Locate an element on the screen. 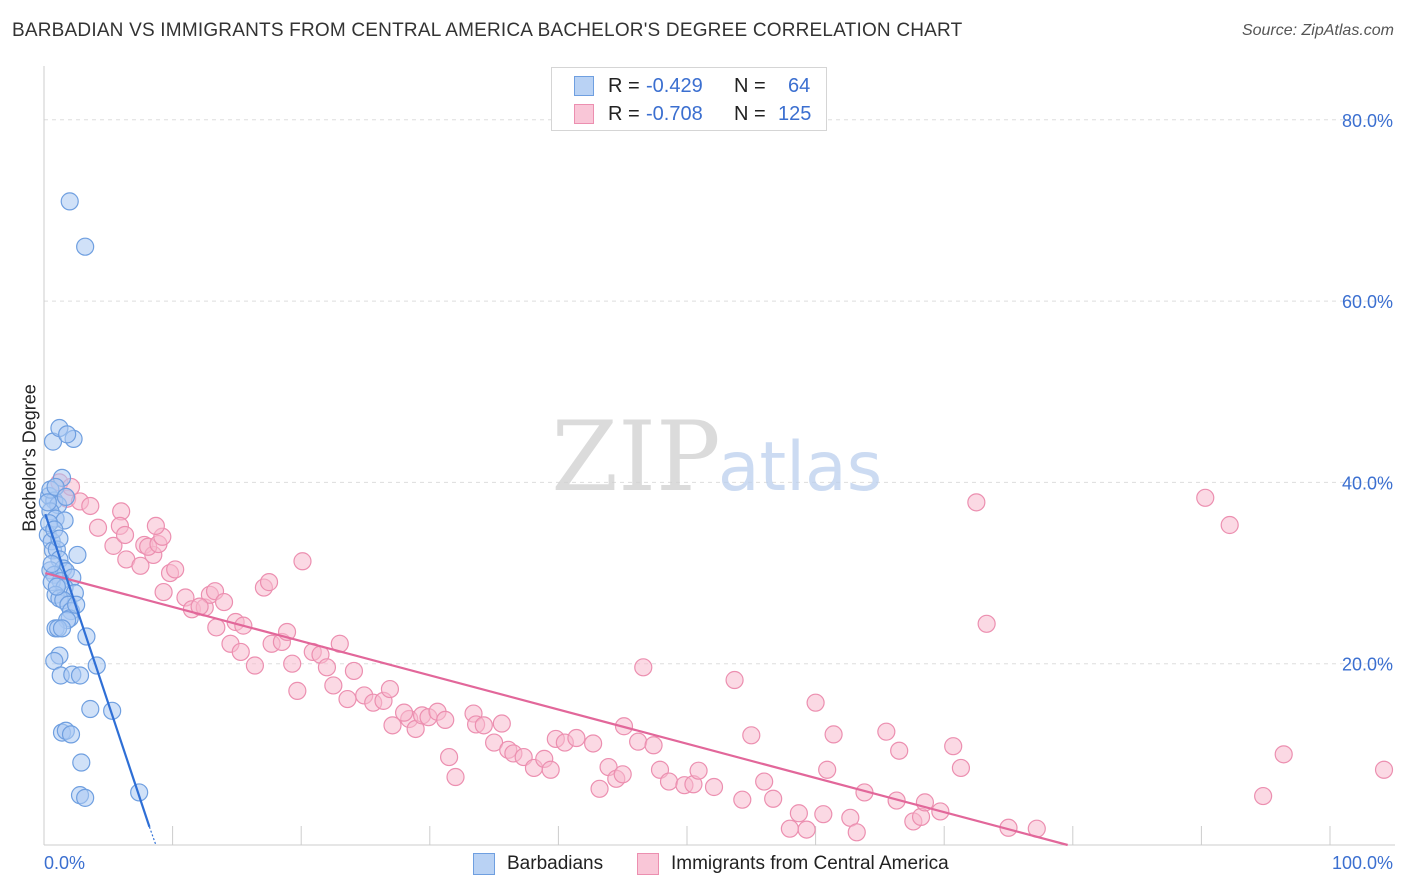 This screenshot has height=892, width=1406. x-tick-label-min: 0.0% is located at coordinates (64, 863).